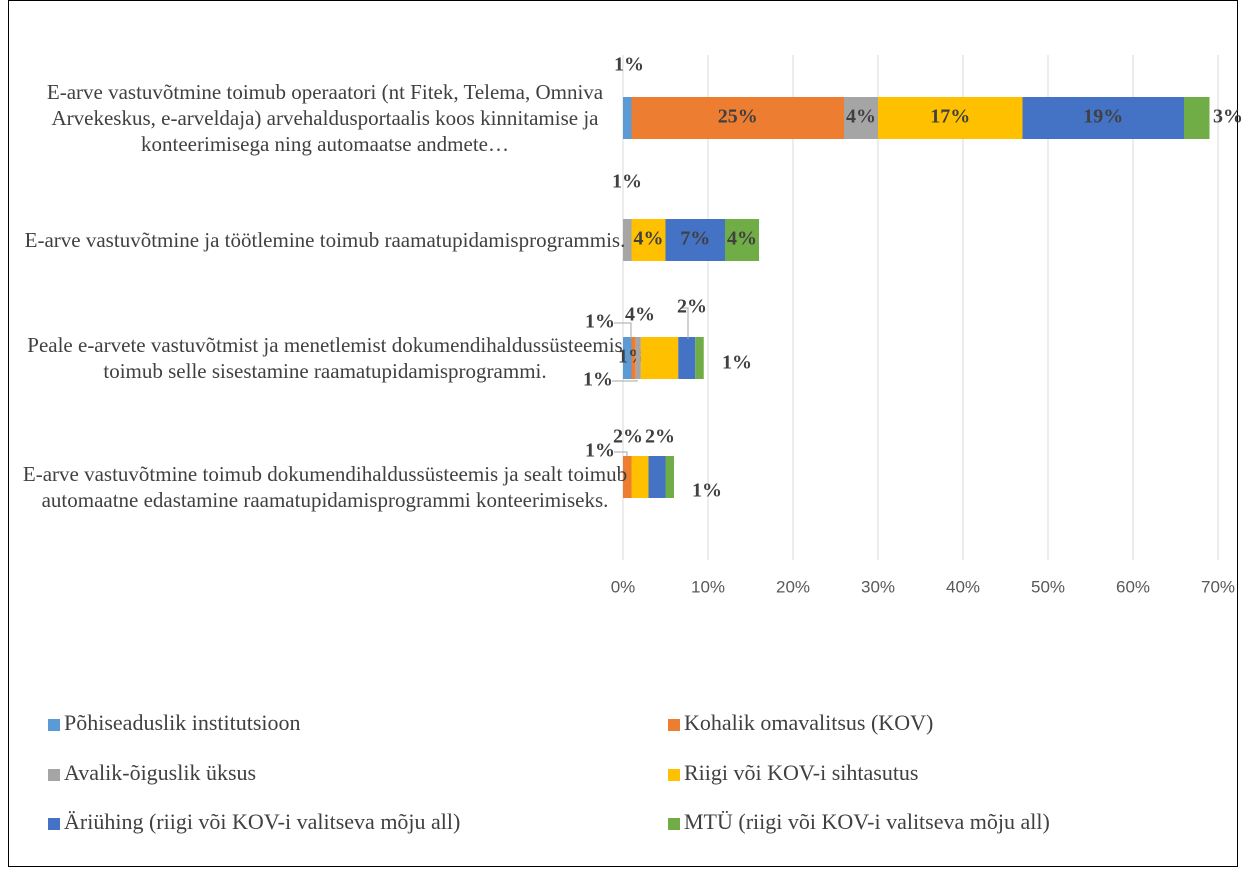 This screenshot has height=871, width=1246. I want to click on data-label: 19%, so click(1103, 117).